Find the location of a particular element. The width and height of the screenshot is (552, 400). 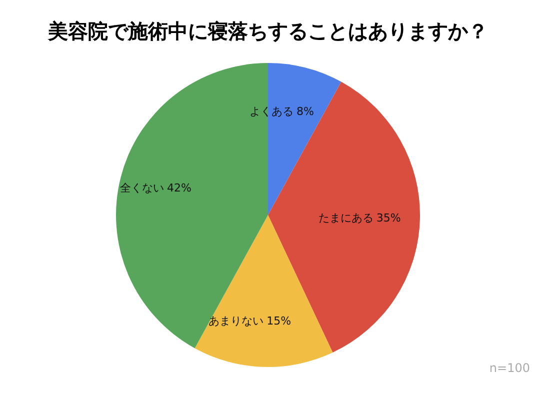

slice-label: 全くない is located at coordinates (142, 188).